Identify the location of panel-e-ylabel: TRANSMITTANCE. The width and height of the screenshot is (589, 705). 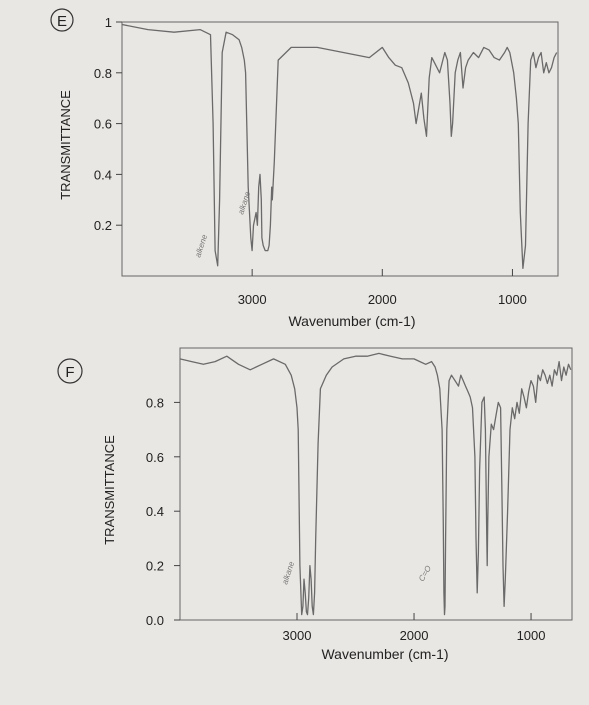
(65, 145).